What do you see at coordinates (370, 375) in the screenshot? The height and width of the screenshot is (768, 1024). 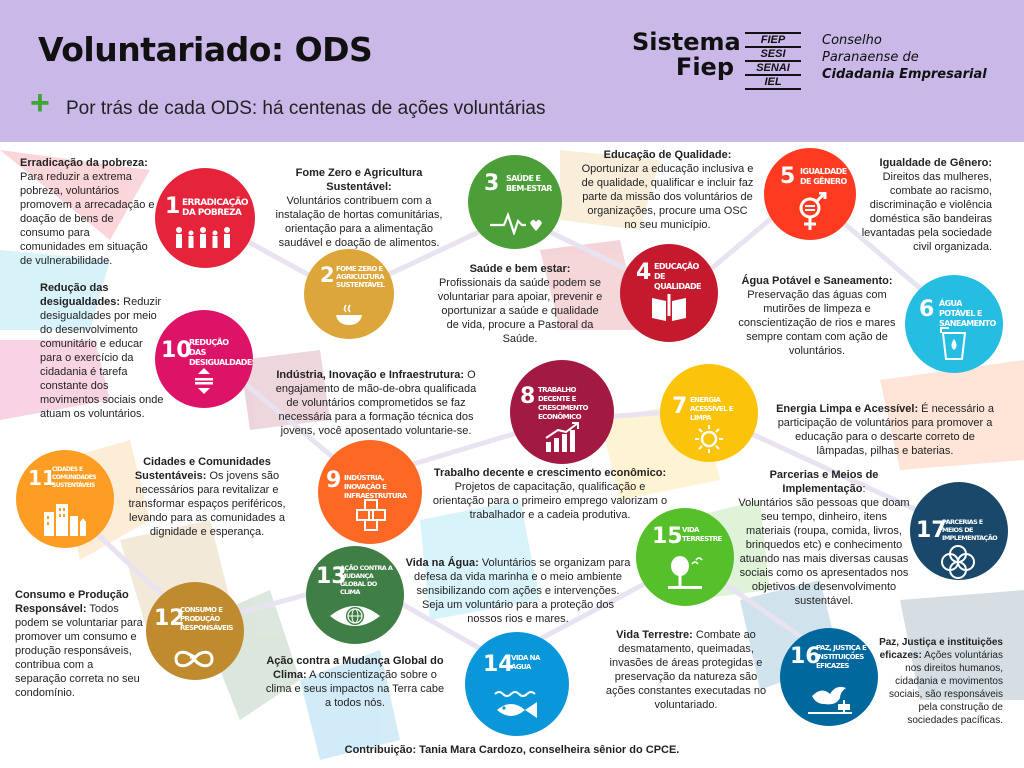 I see `text-title: Indústria, Inovação e Infraestrutura:` at bounding box center [370, 375].